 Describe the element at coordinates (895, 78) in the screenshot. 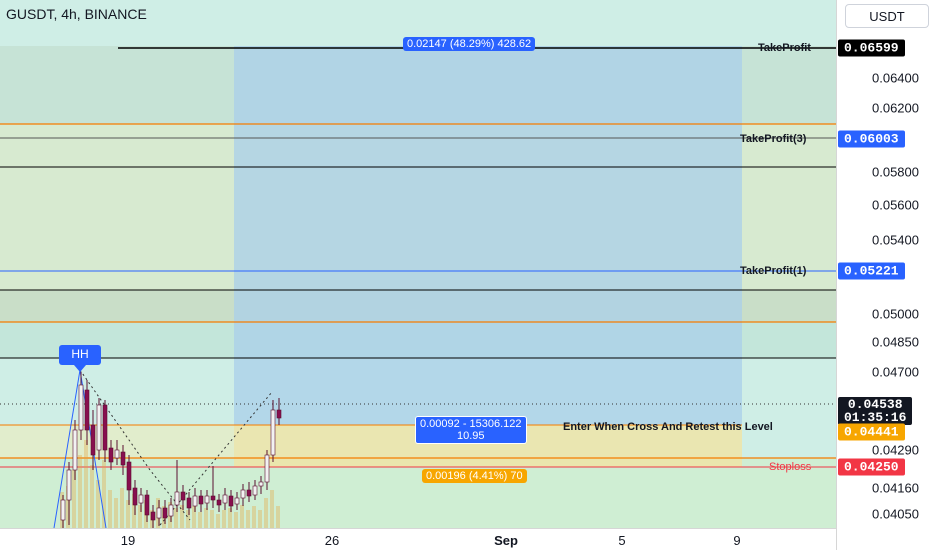

I see `price-tick: 0.06400` at that location.